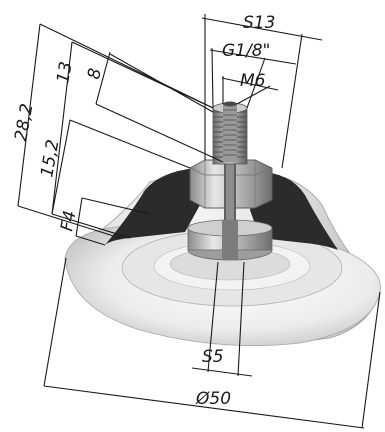 This screenshot has width=385, height=432. I want to click on dim-f4: F4, so click(68, 221).